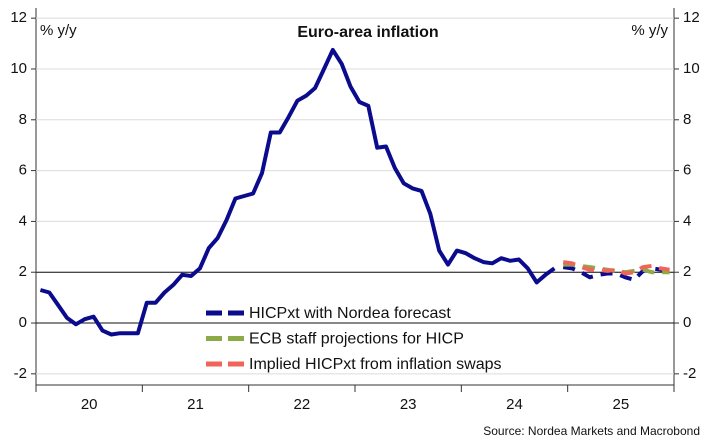 The height and width of the screenshot is (448, 710). Describe the element at coordinates (301, 404) in the screenshot. I see `x-tick-label: 22` at that location.